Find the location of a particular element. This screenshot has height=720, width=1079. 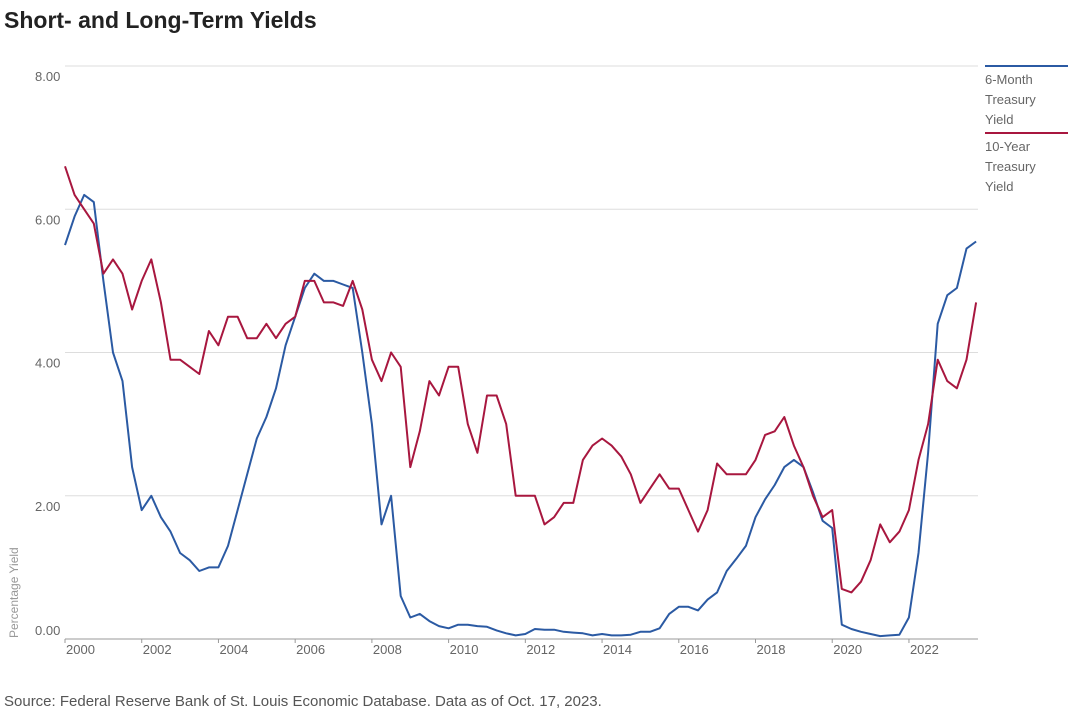

x-tick-label: 2010 is located at coordinates (464, 649).